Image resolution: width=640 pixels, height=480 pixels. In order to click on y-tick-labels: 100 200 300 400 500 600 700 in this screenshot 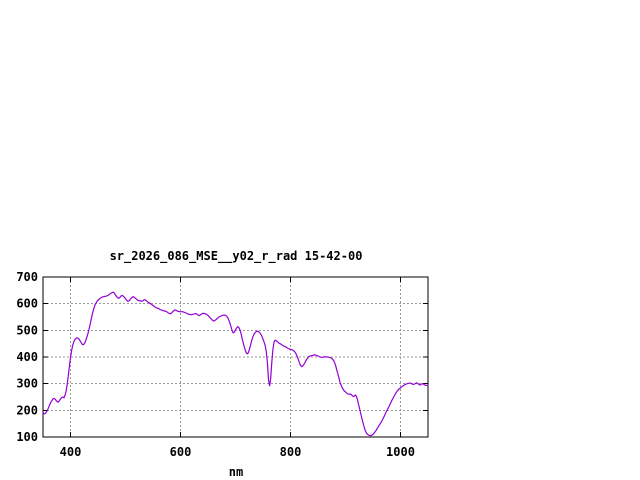, I will do `click(27, 357)`.